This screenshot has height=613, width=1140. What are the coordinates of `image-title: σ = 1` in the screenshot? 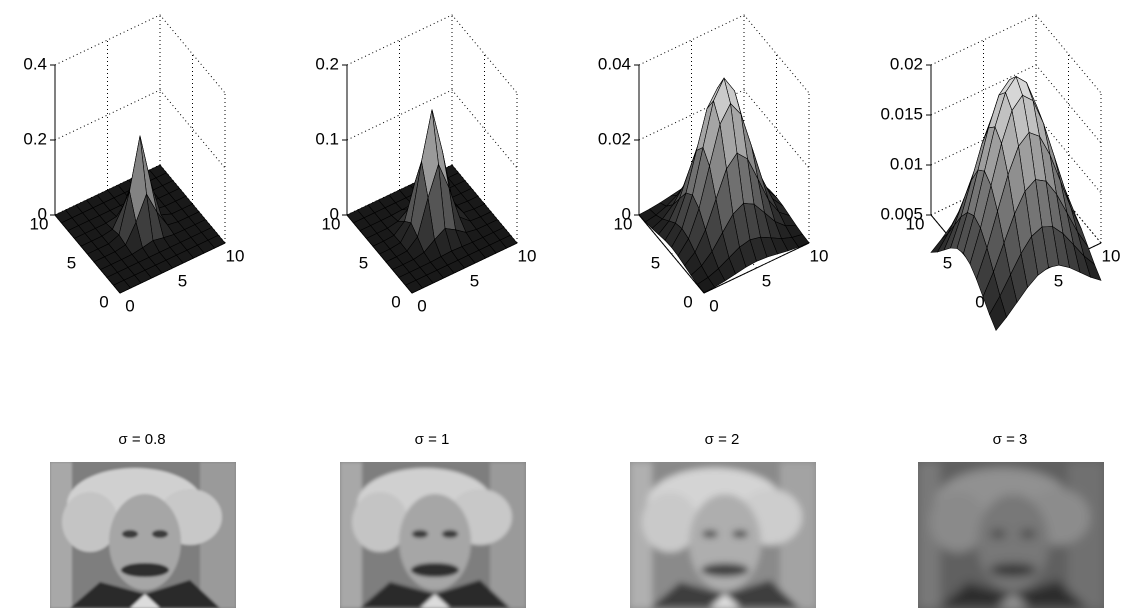 It's located at (432, 439).